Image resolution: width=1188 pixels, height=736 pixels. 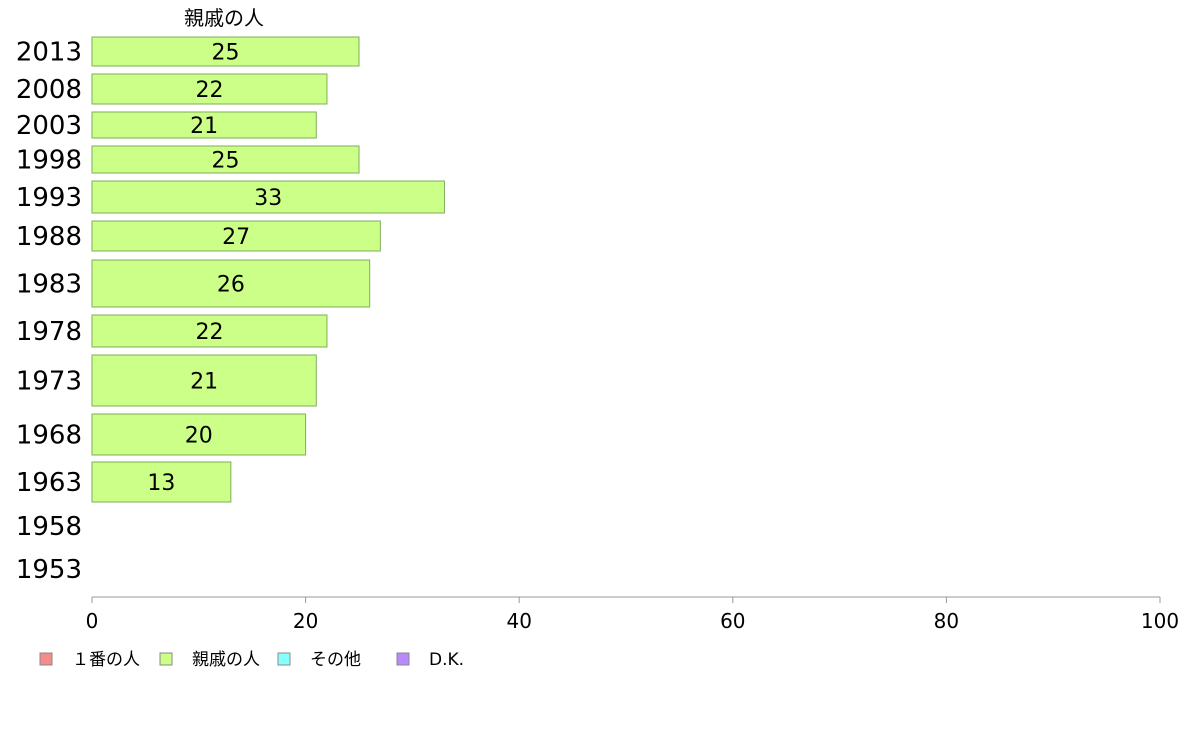 I want to click on x-tick-label: 0, so click(x=92, y=621).